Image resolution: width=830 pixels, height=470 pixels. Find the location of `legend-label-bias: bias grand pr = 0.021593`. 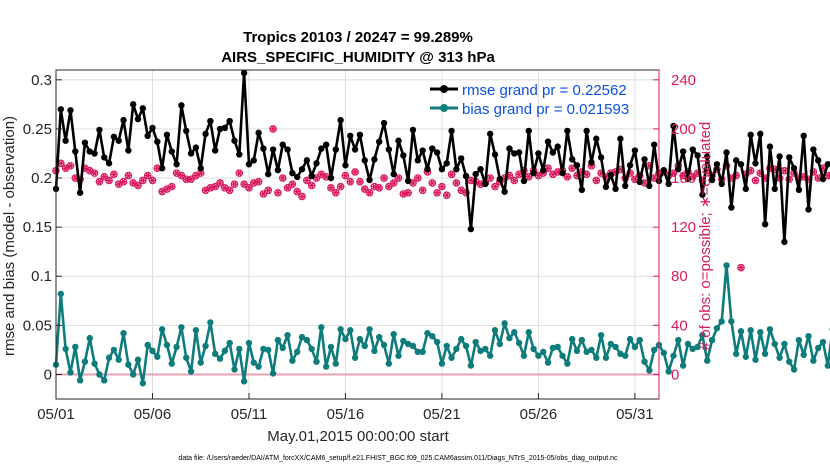

legend-label-bias: bias grand pr = 0.021593 is located at coordinates (545, 109).